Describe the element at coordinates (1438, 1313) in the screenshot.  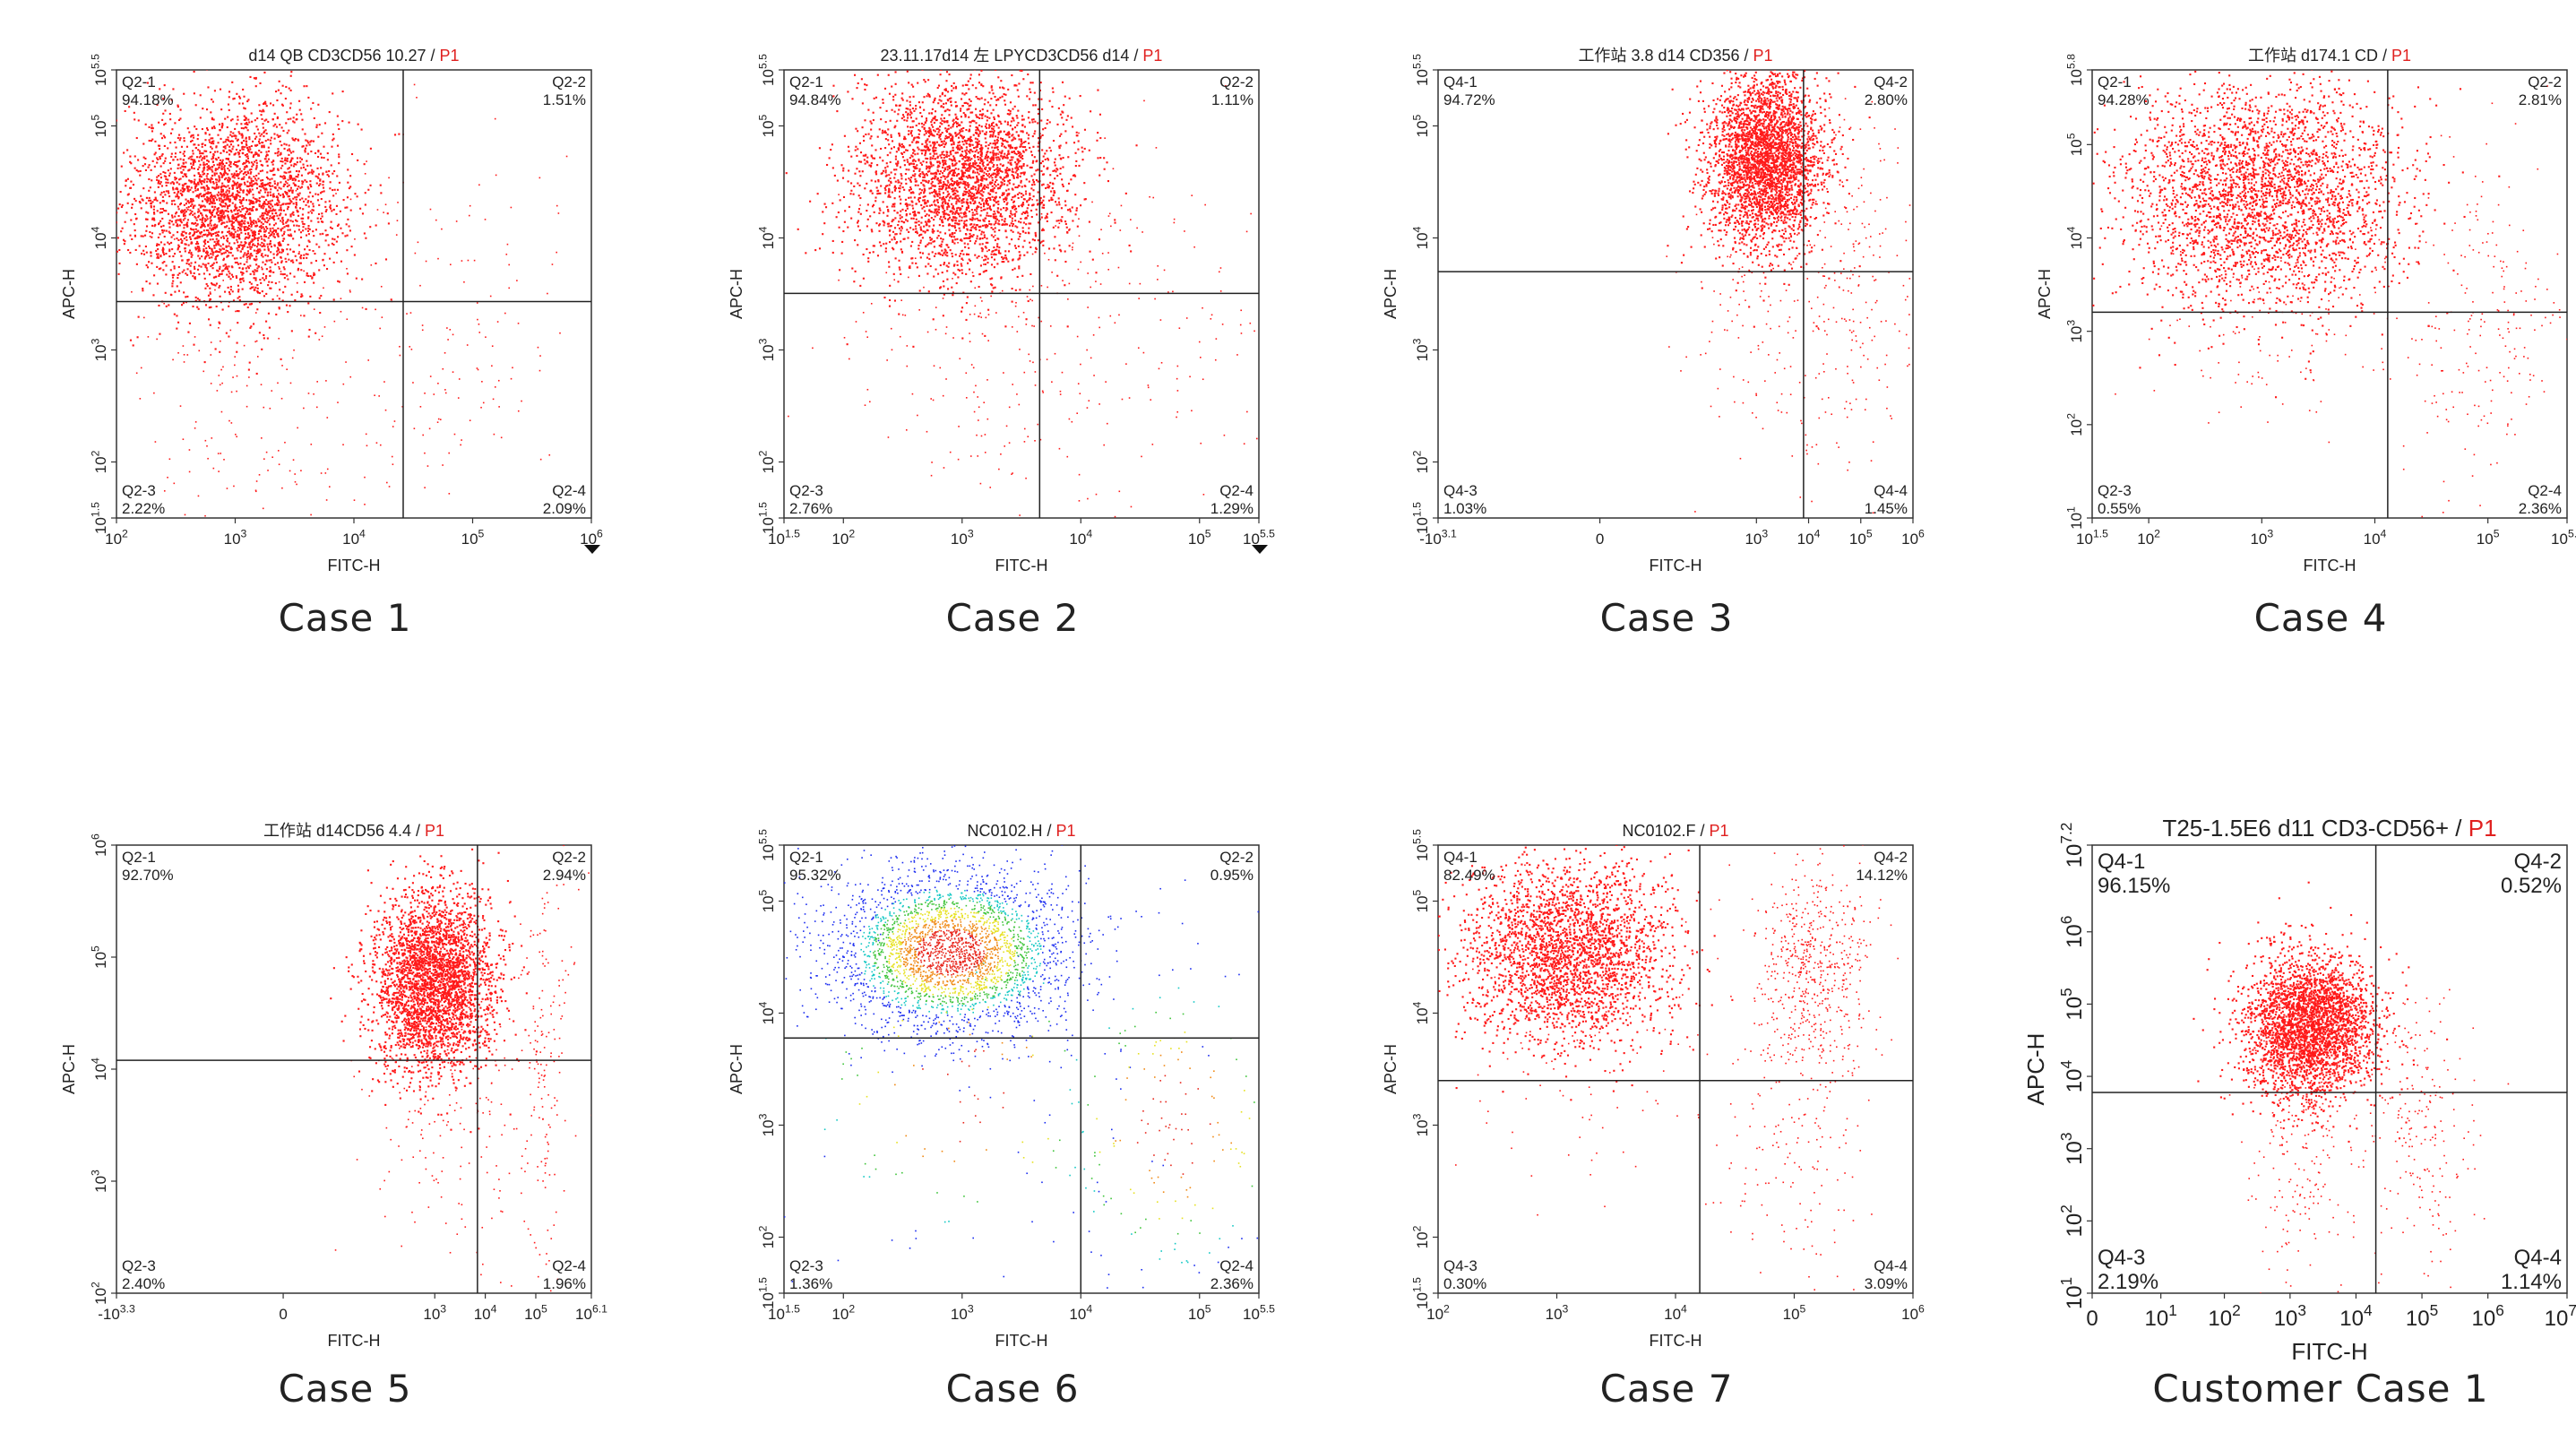
I see `x-tick-label: 10²` at that location.